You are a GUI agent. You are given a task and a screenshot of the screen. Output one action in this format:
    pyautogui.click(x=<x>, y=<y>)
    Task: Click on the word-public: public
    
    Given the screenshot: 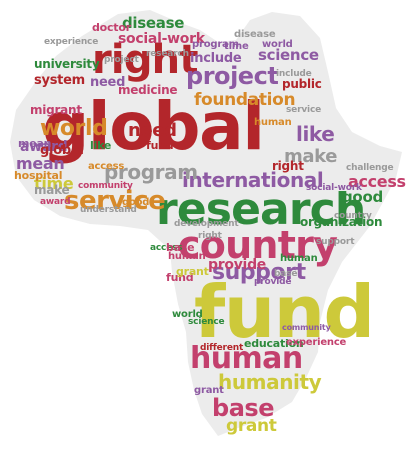 What is the action you would take?
    pyautogui.click(x=302, y=84)
    